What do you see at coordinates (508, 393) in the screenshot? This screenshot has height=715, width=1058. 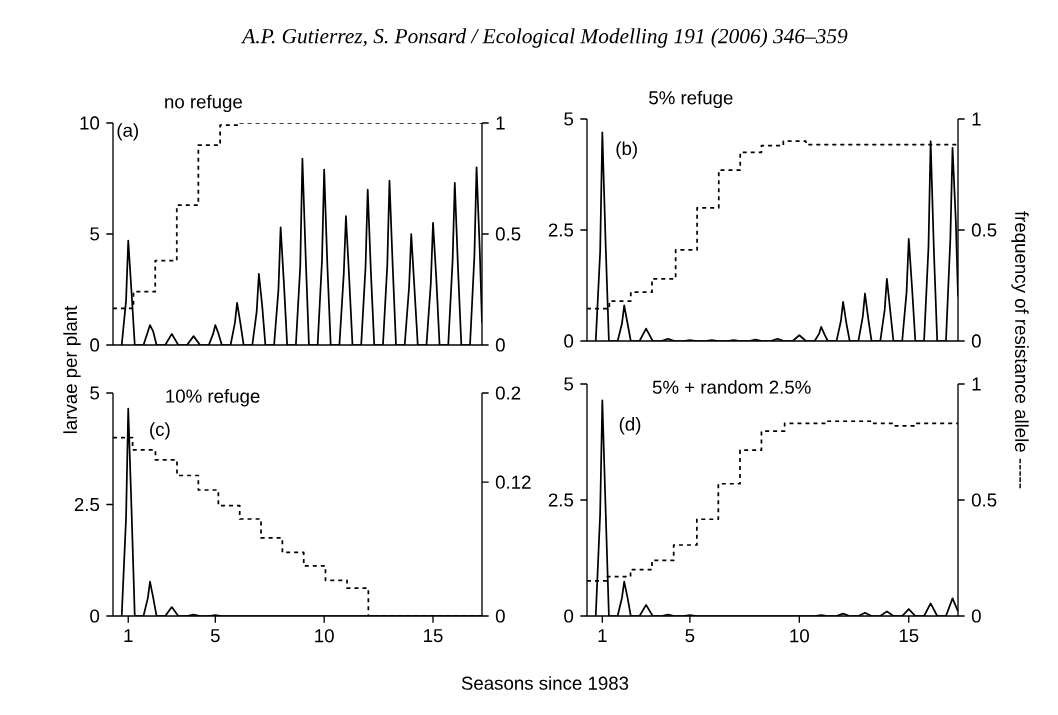 I see `y2-tick-label: 0.2` at bounding box center [508, 393].